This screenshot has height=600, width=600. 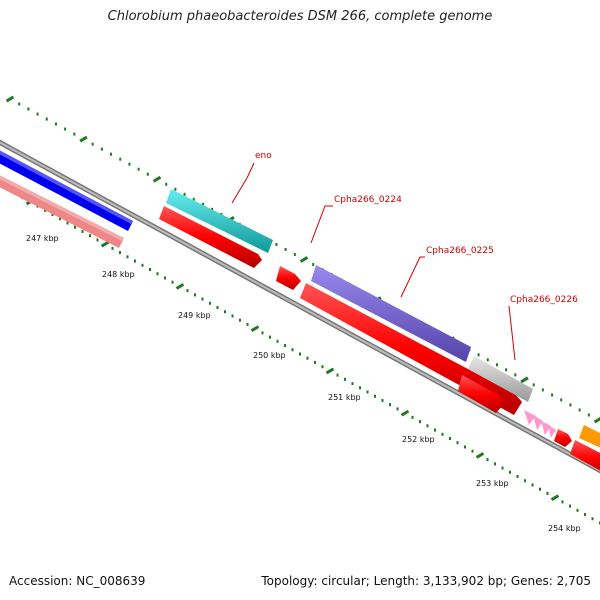 I want to click on feature-blue, so click(x=66, y=189).